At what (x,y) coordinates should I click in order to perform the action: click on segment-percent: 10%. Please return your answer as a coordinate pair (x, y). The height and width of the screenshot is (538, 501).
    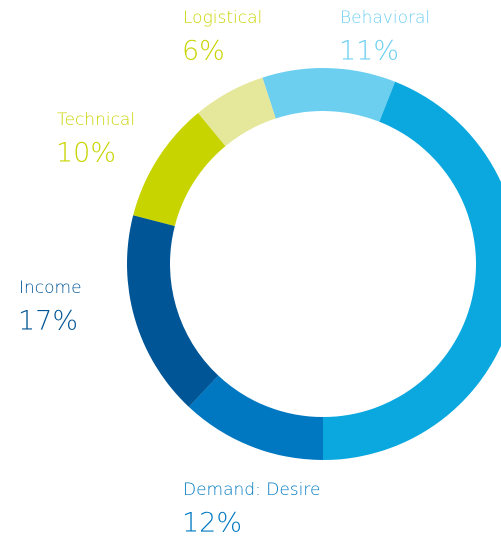
    Looking at the image, I should click on (86, 153).